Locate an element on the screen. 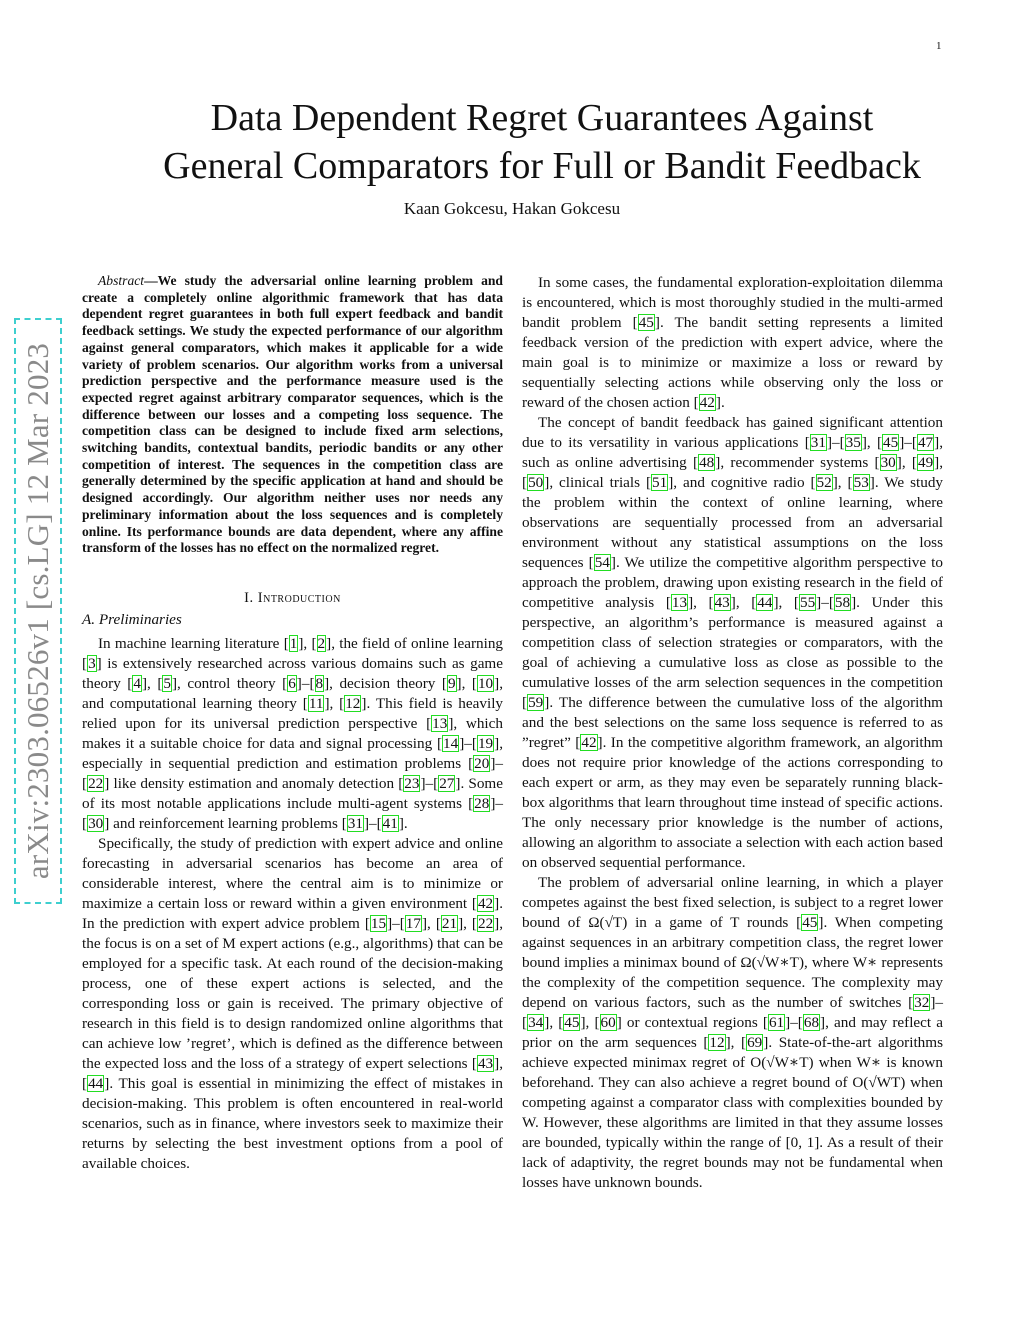 Image resolution: width=1024 pixels, height=1325 pixels. citation-link: 3 is located at coordinates (92, 663).